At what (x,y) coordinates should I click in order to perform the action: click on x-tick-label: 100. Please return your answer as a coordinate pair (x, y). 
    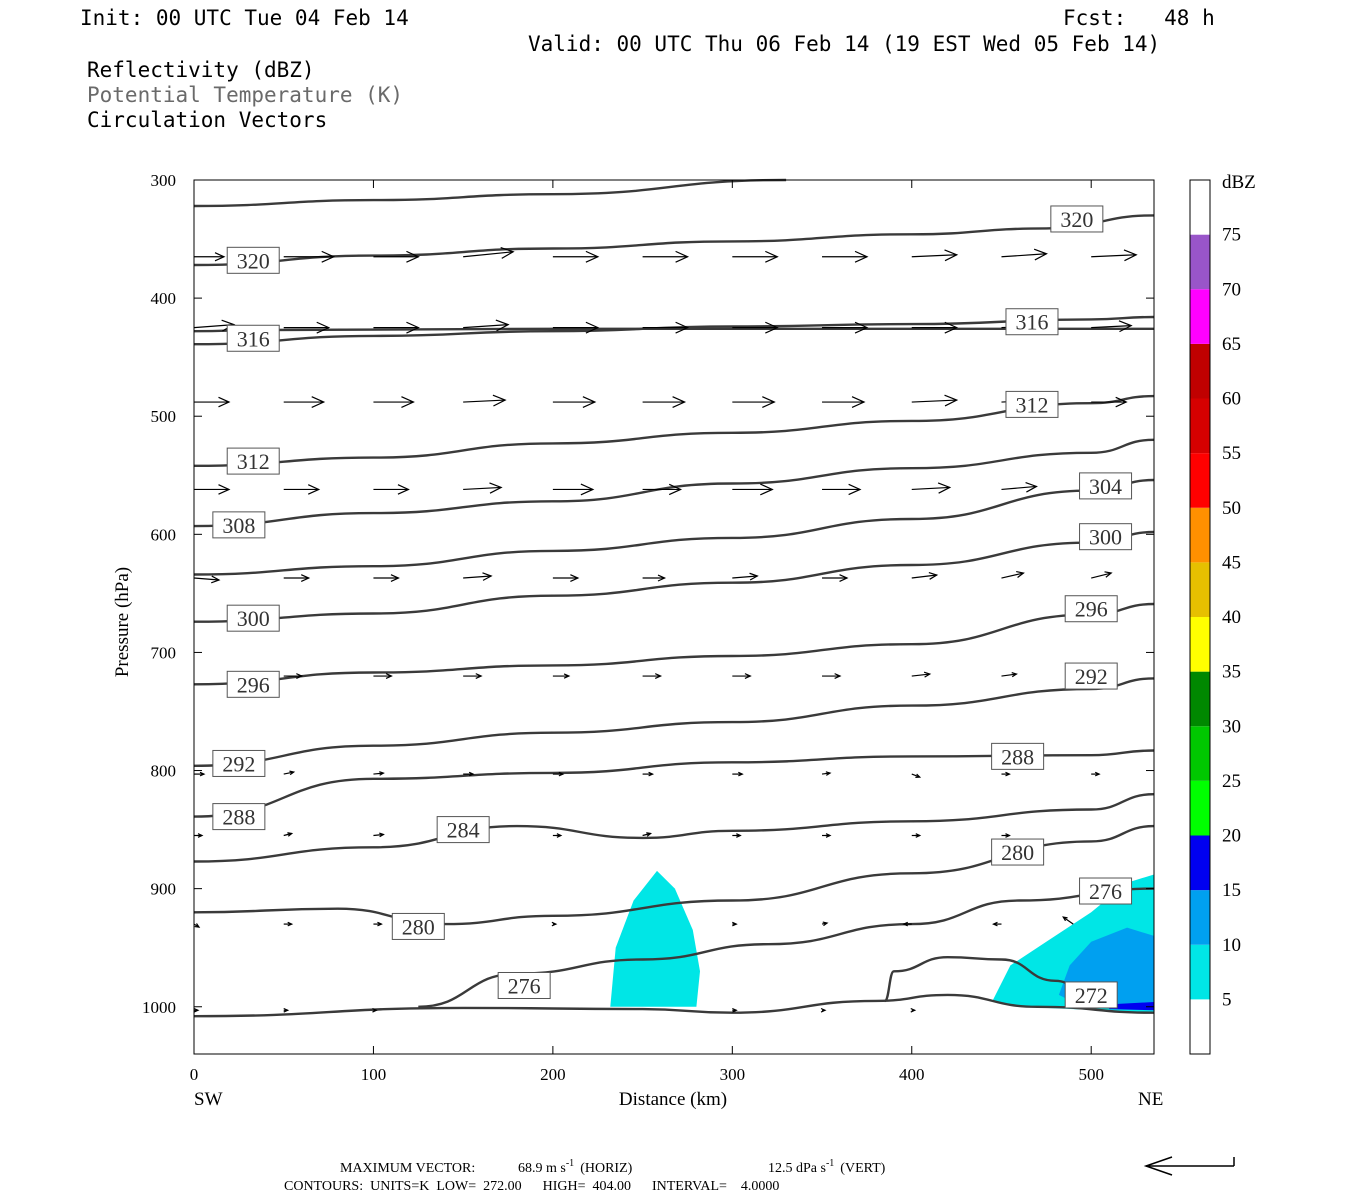
    Looking at the image, I should click on (374, 1074).